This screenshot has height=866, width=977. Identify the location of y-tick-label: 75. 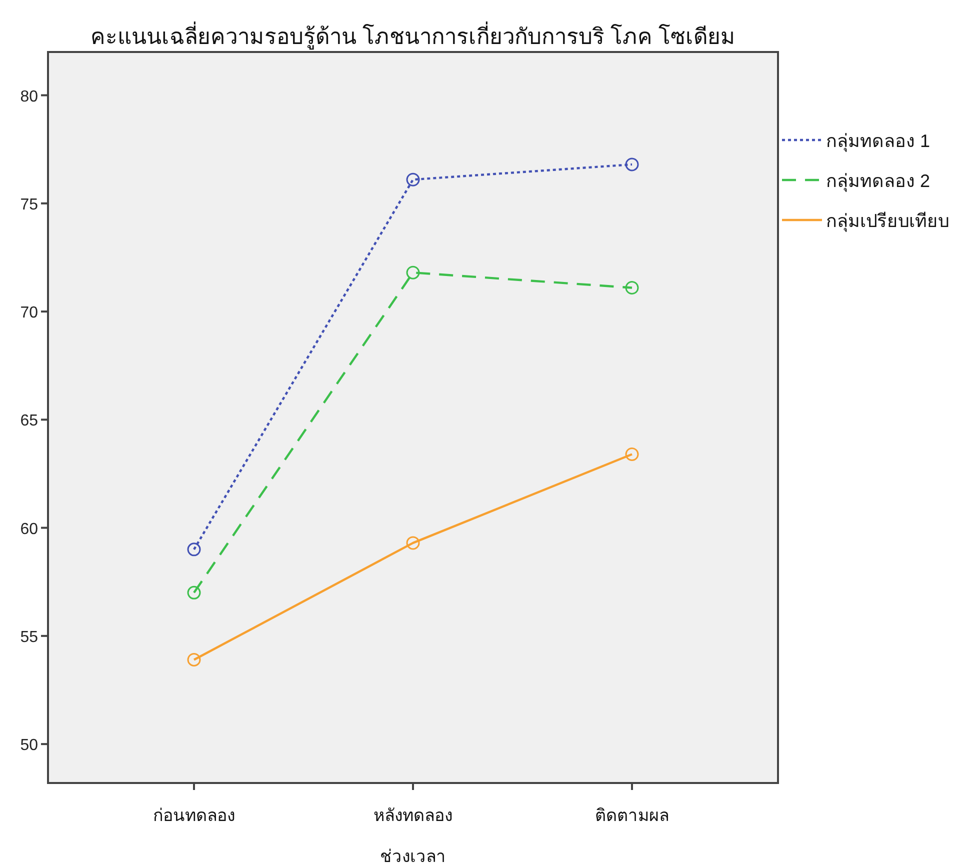
(29, 205).